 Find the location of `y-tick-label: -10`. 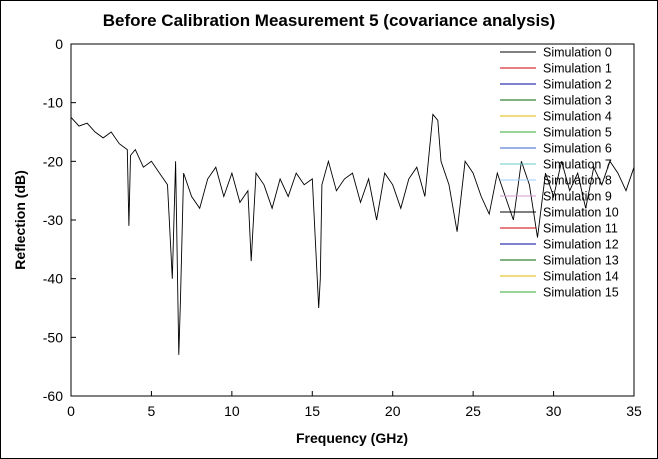

y-tick-label: -10 is located at coordinates (53, 103).